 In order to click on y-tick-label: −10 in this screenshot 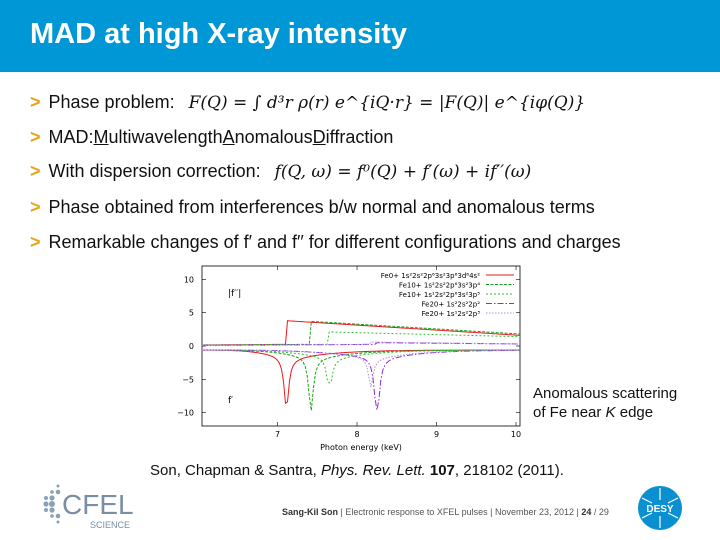, I will do `click(185, 413)`.